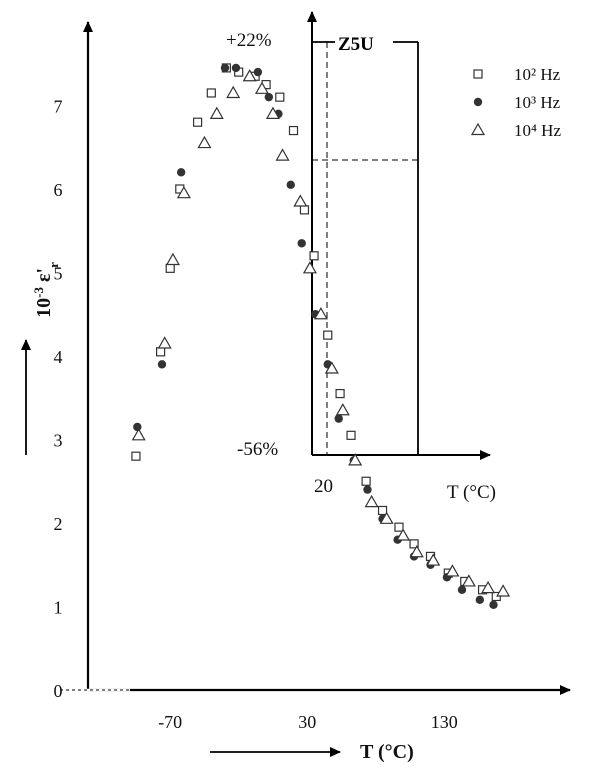 Image resolution: width=590 pixels, height=770 pixels. Describe the element at coordinates (257, 449) in the screenshot. I see `inset-lower-label: -56%` at that location.